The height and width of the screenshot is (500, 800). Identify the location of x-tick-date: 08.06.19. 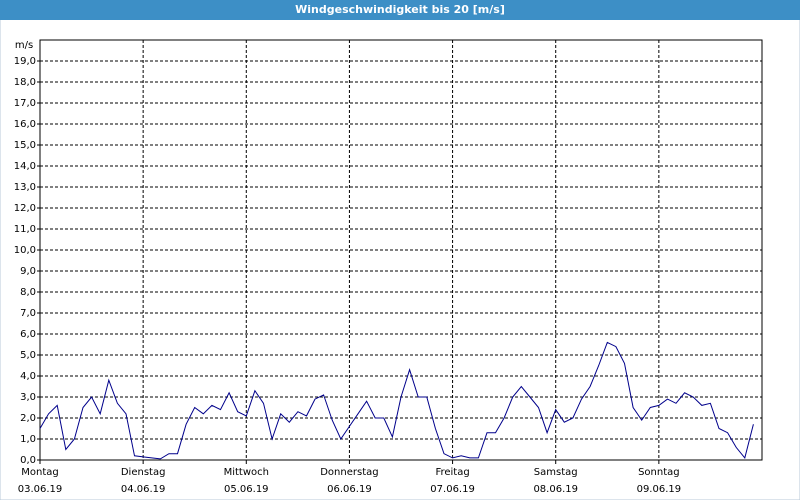
(555, 489).